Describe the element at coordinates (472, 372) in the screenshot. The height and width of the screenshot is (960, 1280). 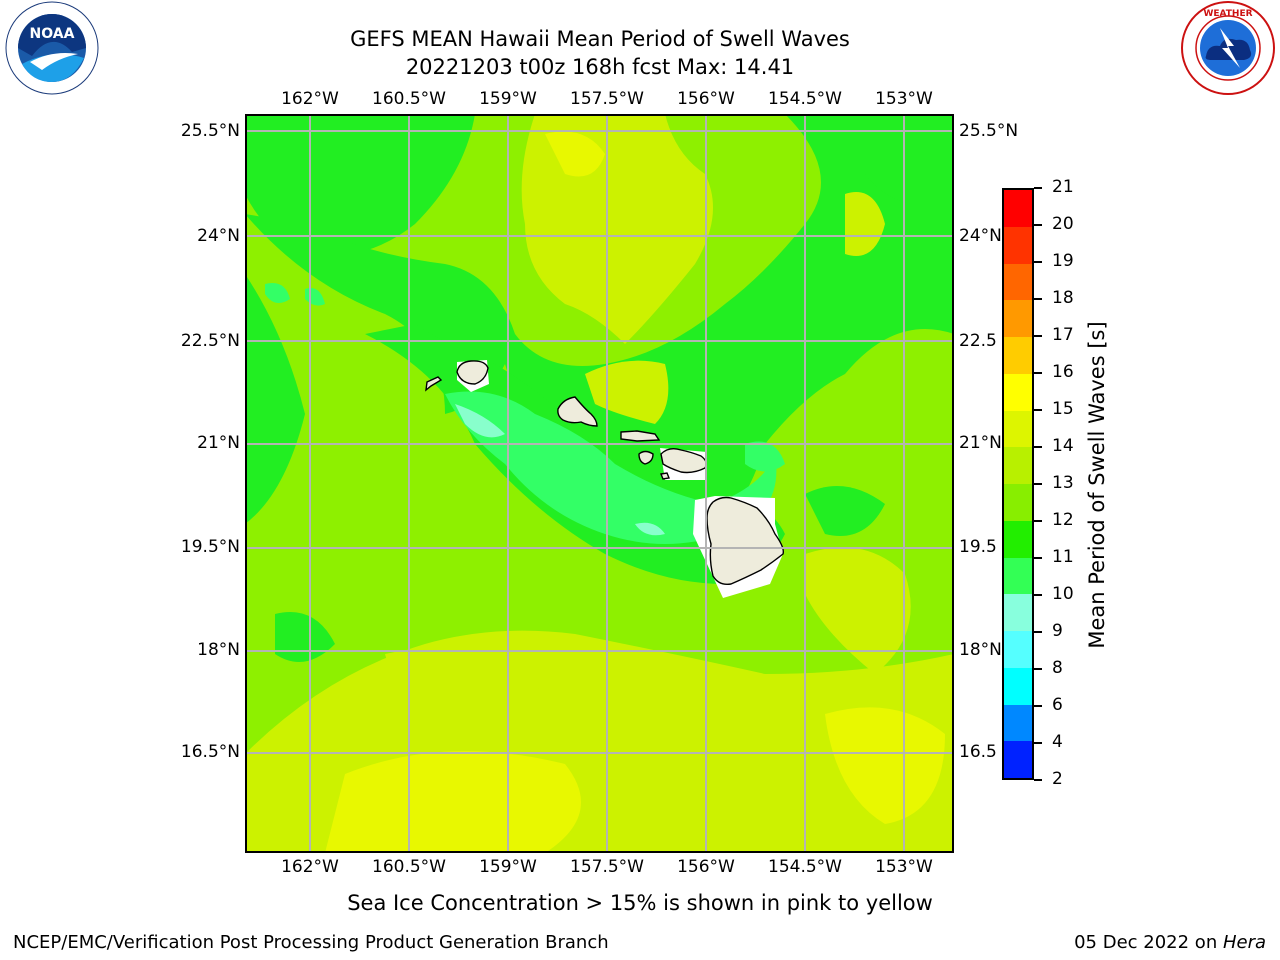
I see `island-kauai` at that location.